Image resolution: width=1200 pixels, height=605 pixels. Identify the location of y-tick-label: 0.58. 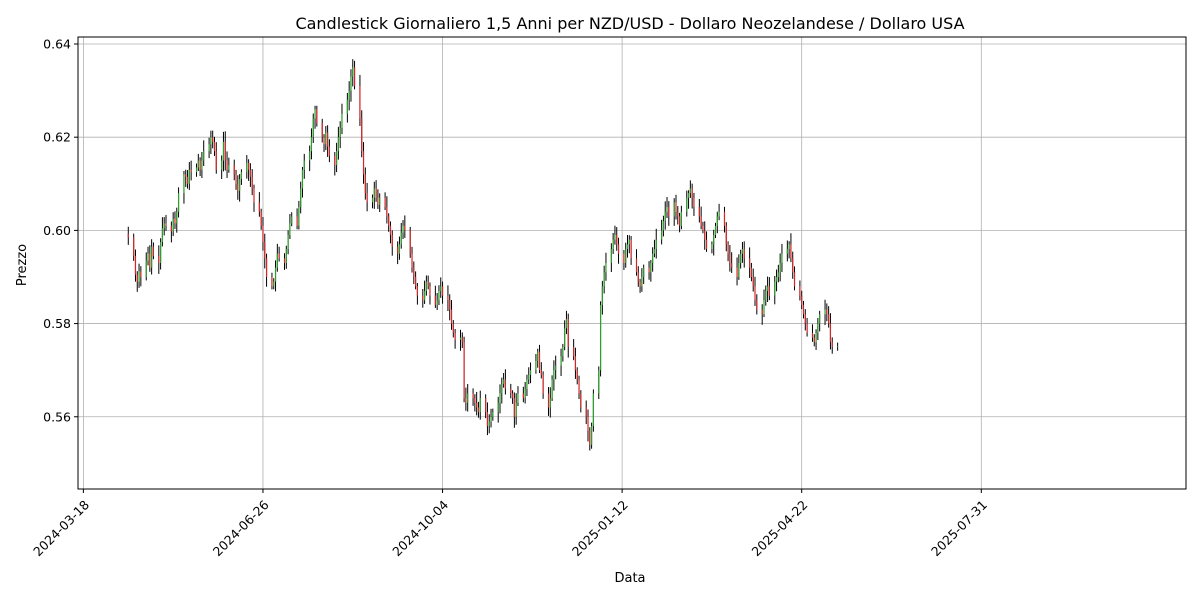
(57, 323).